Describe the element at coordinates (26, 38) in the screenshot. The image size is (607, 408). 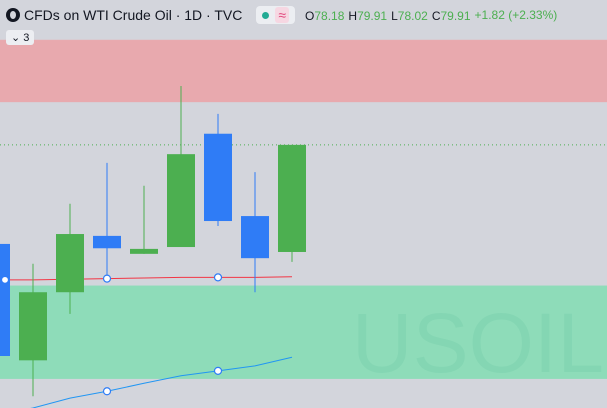
I see `indicator-count: 3` at that location.